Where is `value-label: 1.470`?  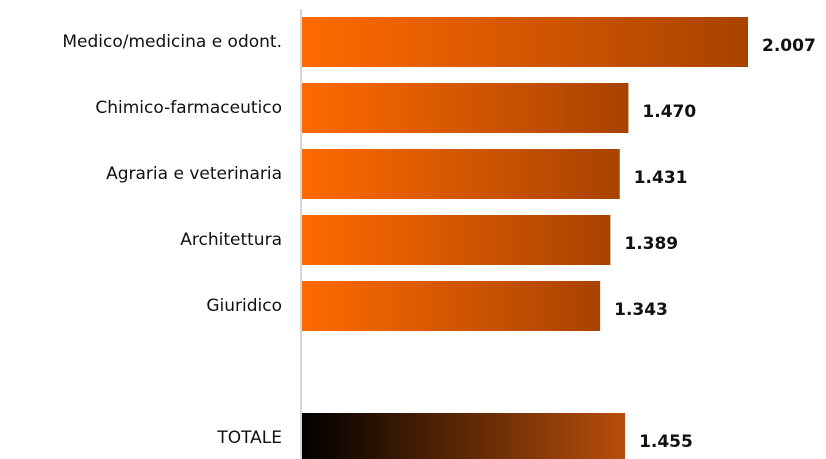 value-label: 1.470 is located at coordinates (669, 112).